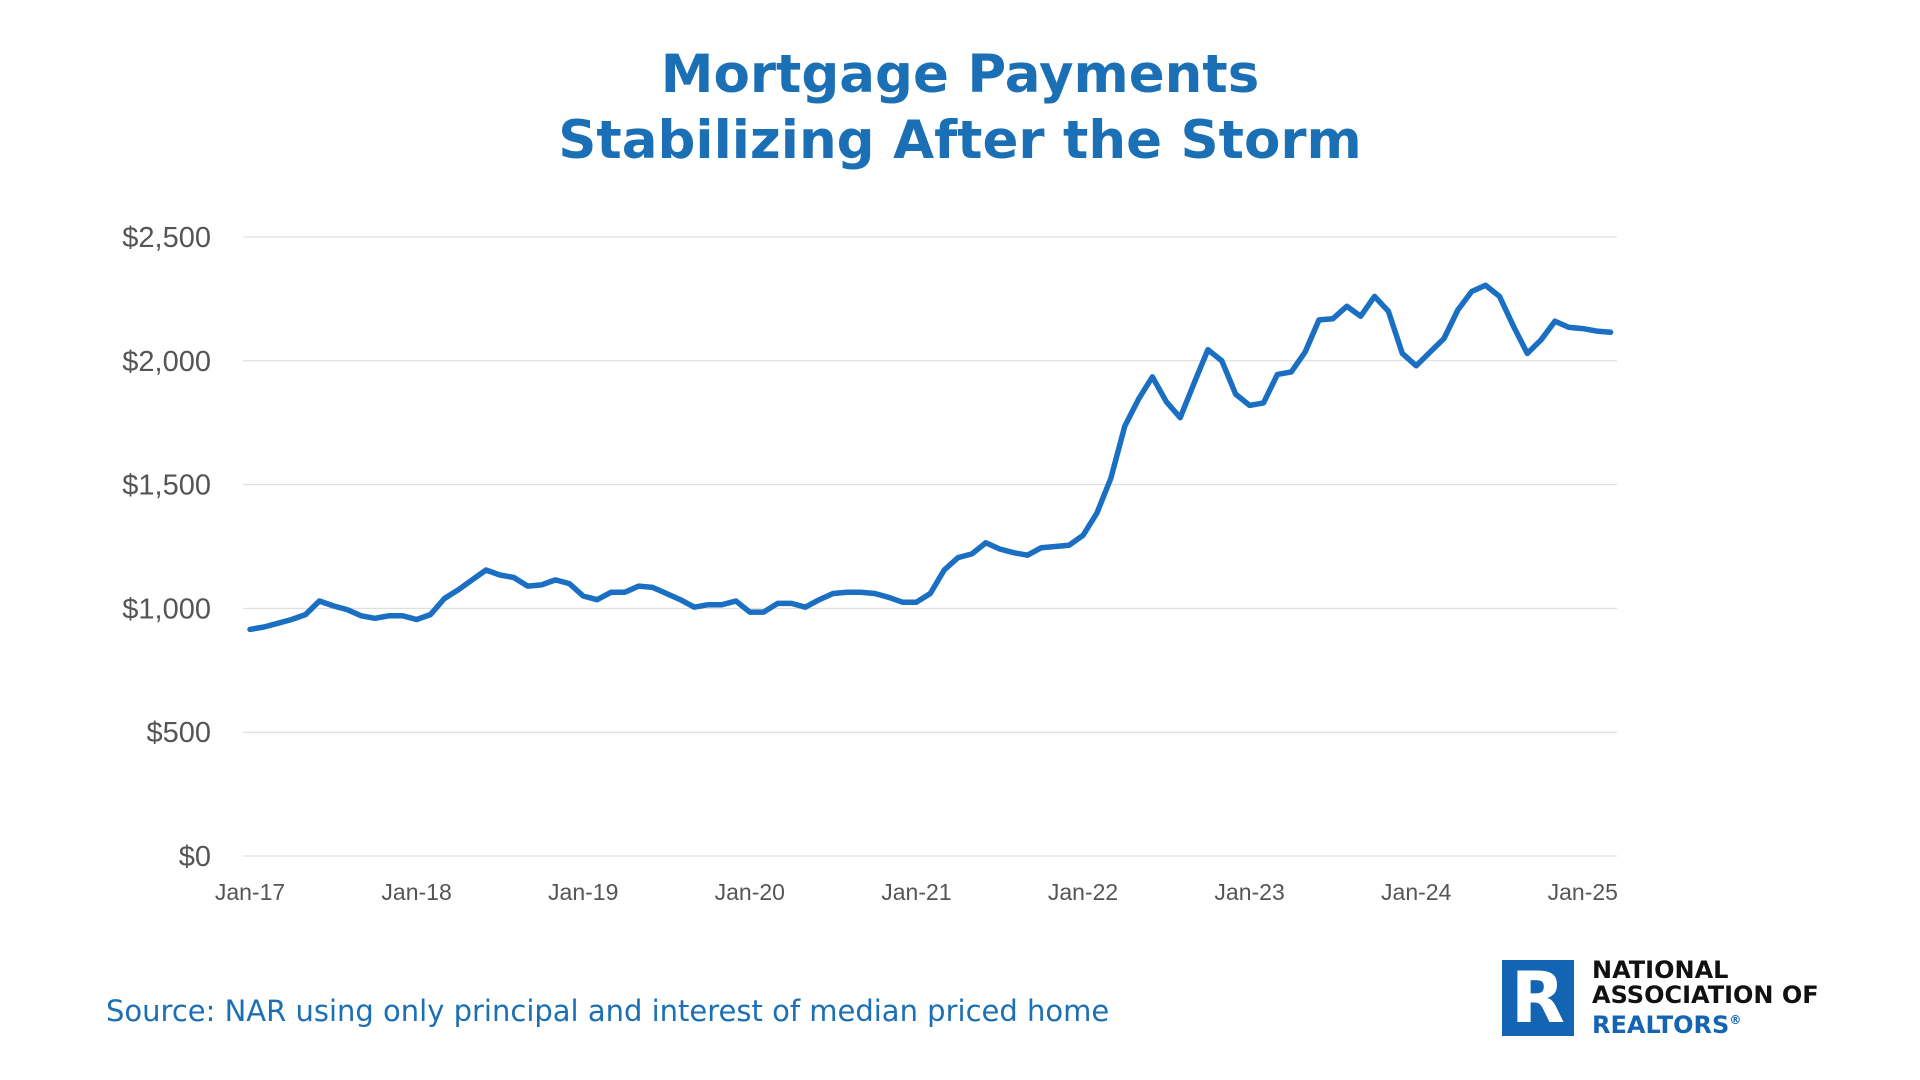 The image size is (1920, 1080). What do you see at coordinates (960, 74) in the screenshot?
I see `chart-title-line-1: Mortgage Payments` at bounding box center [960, 74].